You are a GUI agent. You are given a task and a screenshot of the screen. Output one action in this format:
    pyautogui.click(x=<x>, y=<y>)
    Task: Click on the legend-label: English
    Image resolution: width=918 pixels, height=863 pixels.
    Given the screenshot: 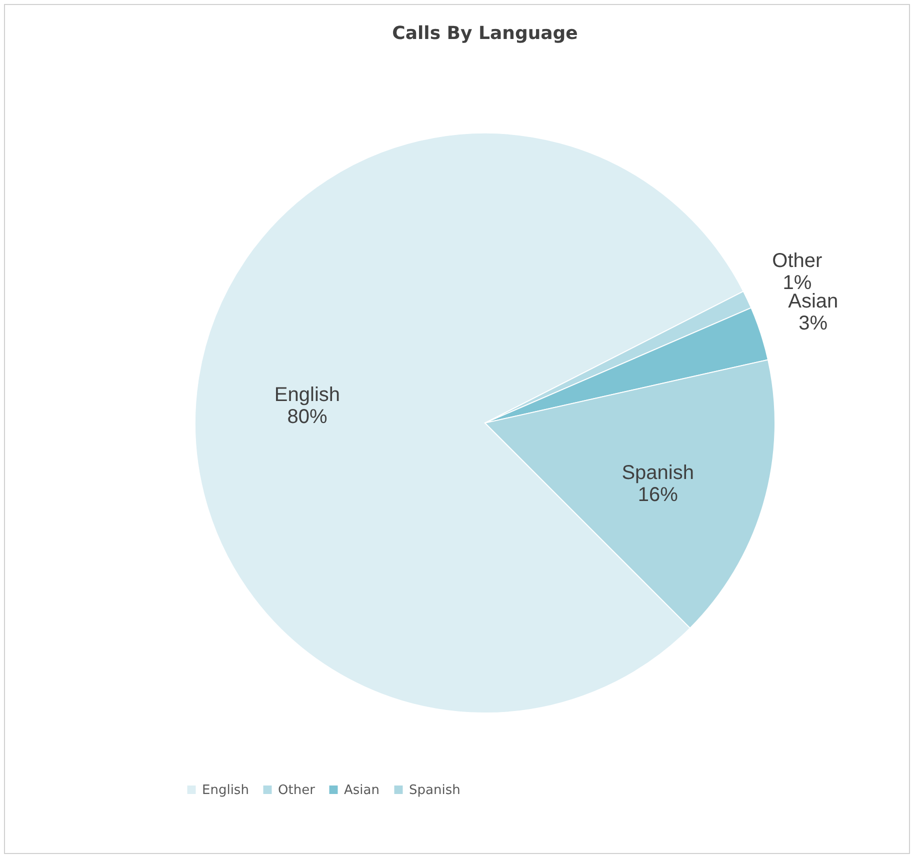 What is the action you would take?
    pyautogui.click(x=225, y=790)
    